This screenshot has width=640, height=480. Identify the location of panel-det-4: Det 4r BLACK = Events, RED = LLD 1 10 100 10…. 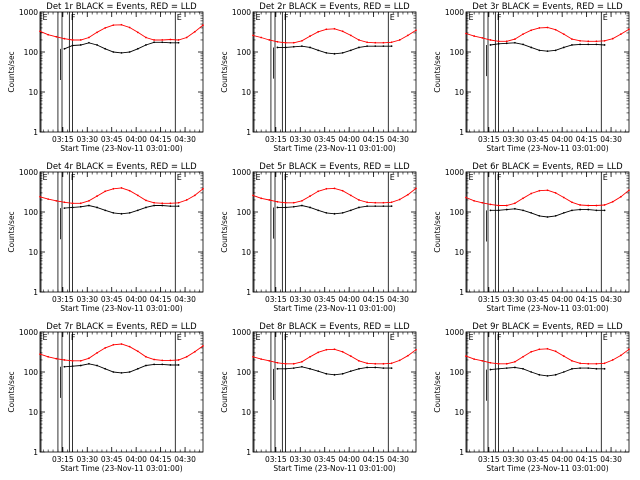
(105, 237).